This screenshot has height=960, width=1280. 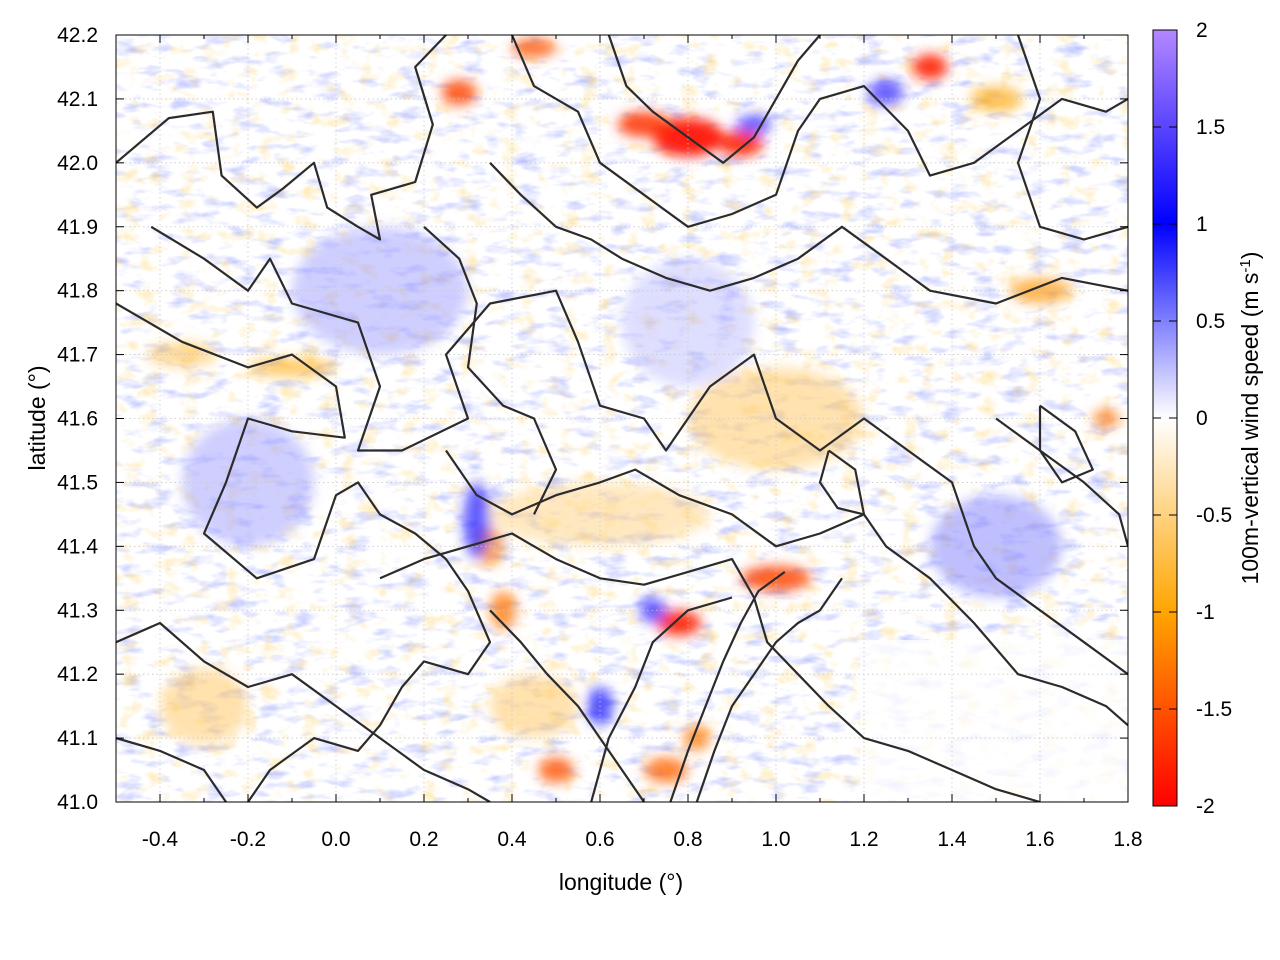 What do you see at coordinates (77, 163) in the screenshot?
I see `y-tick-label: 42.0` at bounding box center [77, 163].